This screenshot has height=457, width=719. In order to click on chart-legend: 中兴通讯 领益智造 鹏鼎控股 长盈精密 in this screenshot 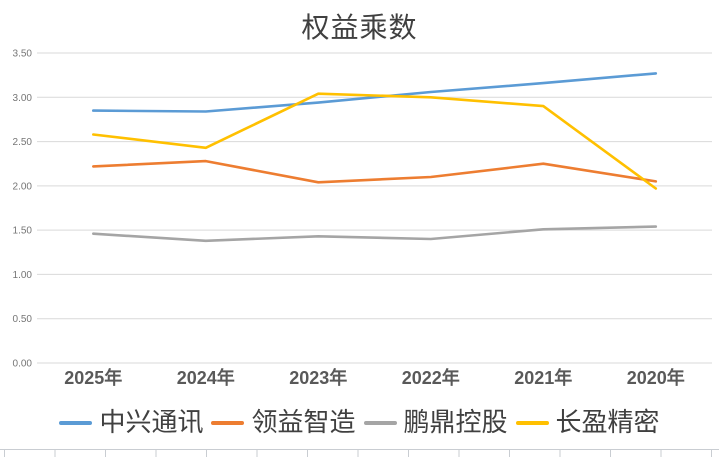, I will do `click(359, 423)`.